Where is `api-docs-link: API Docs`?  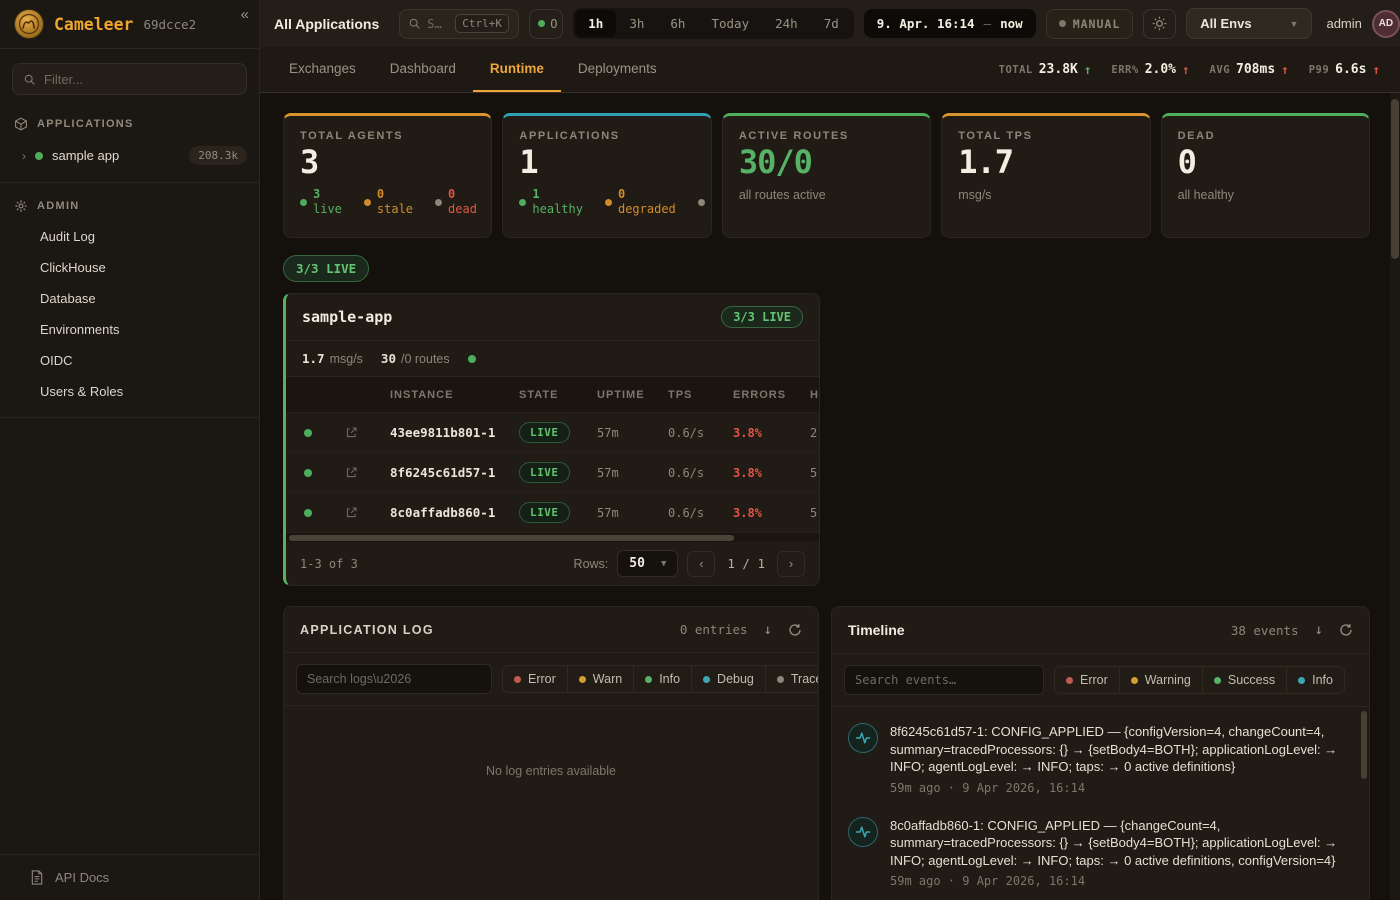 api-docs-link: API Docs is located at coordinates (129, 877).